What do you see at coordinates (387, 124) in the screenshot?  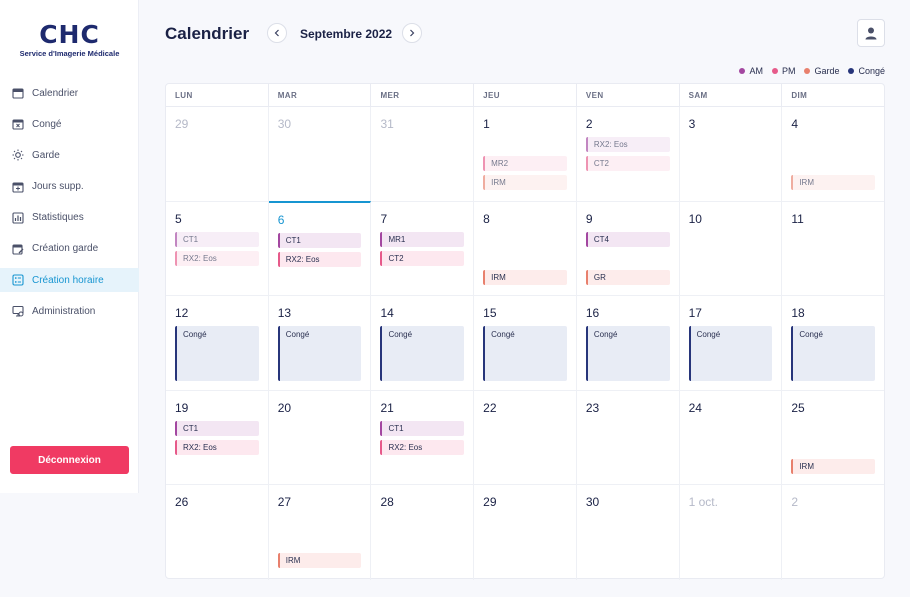 I see `day-number: 31` at bounding box center [387, 124].